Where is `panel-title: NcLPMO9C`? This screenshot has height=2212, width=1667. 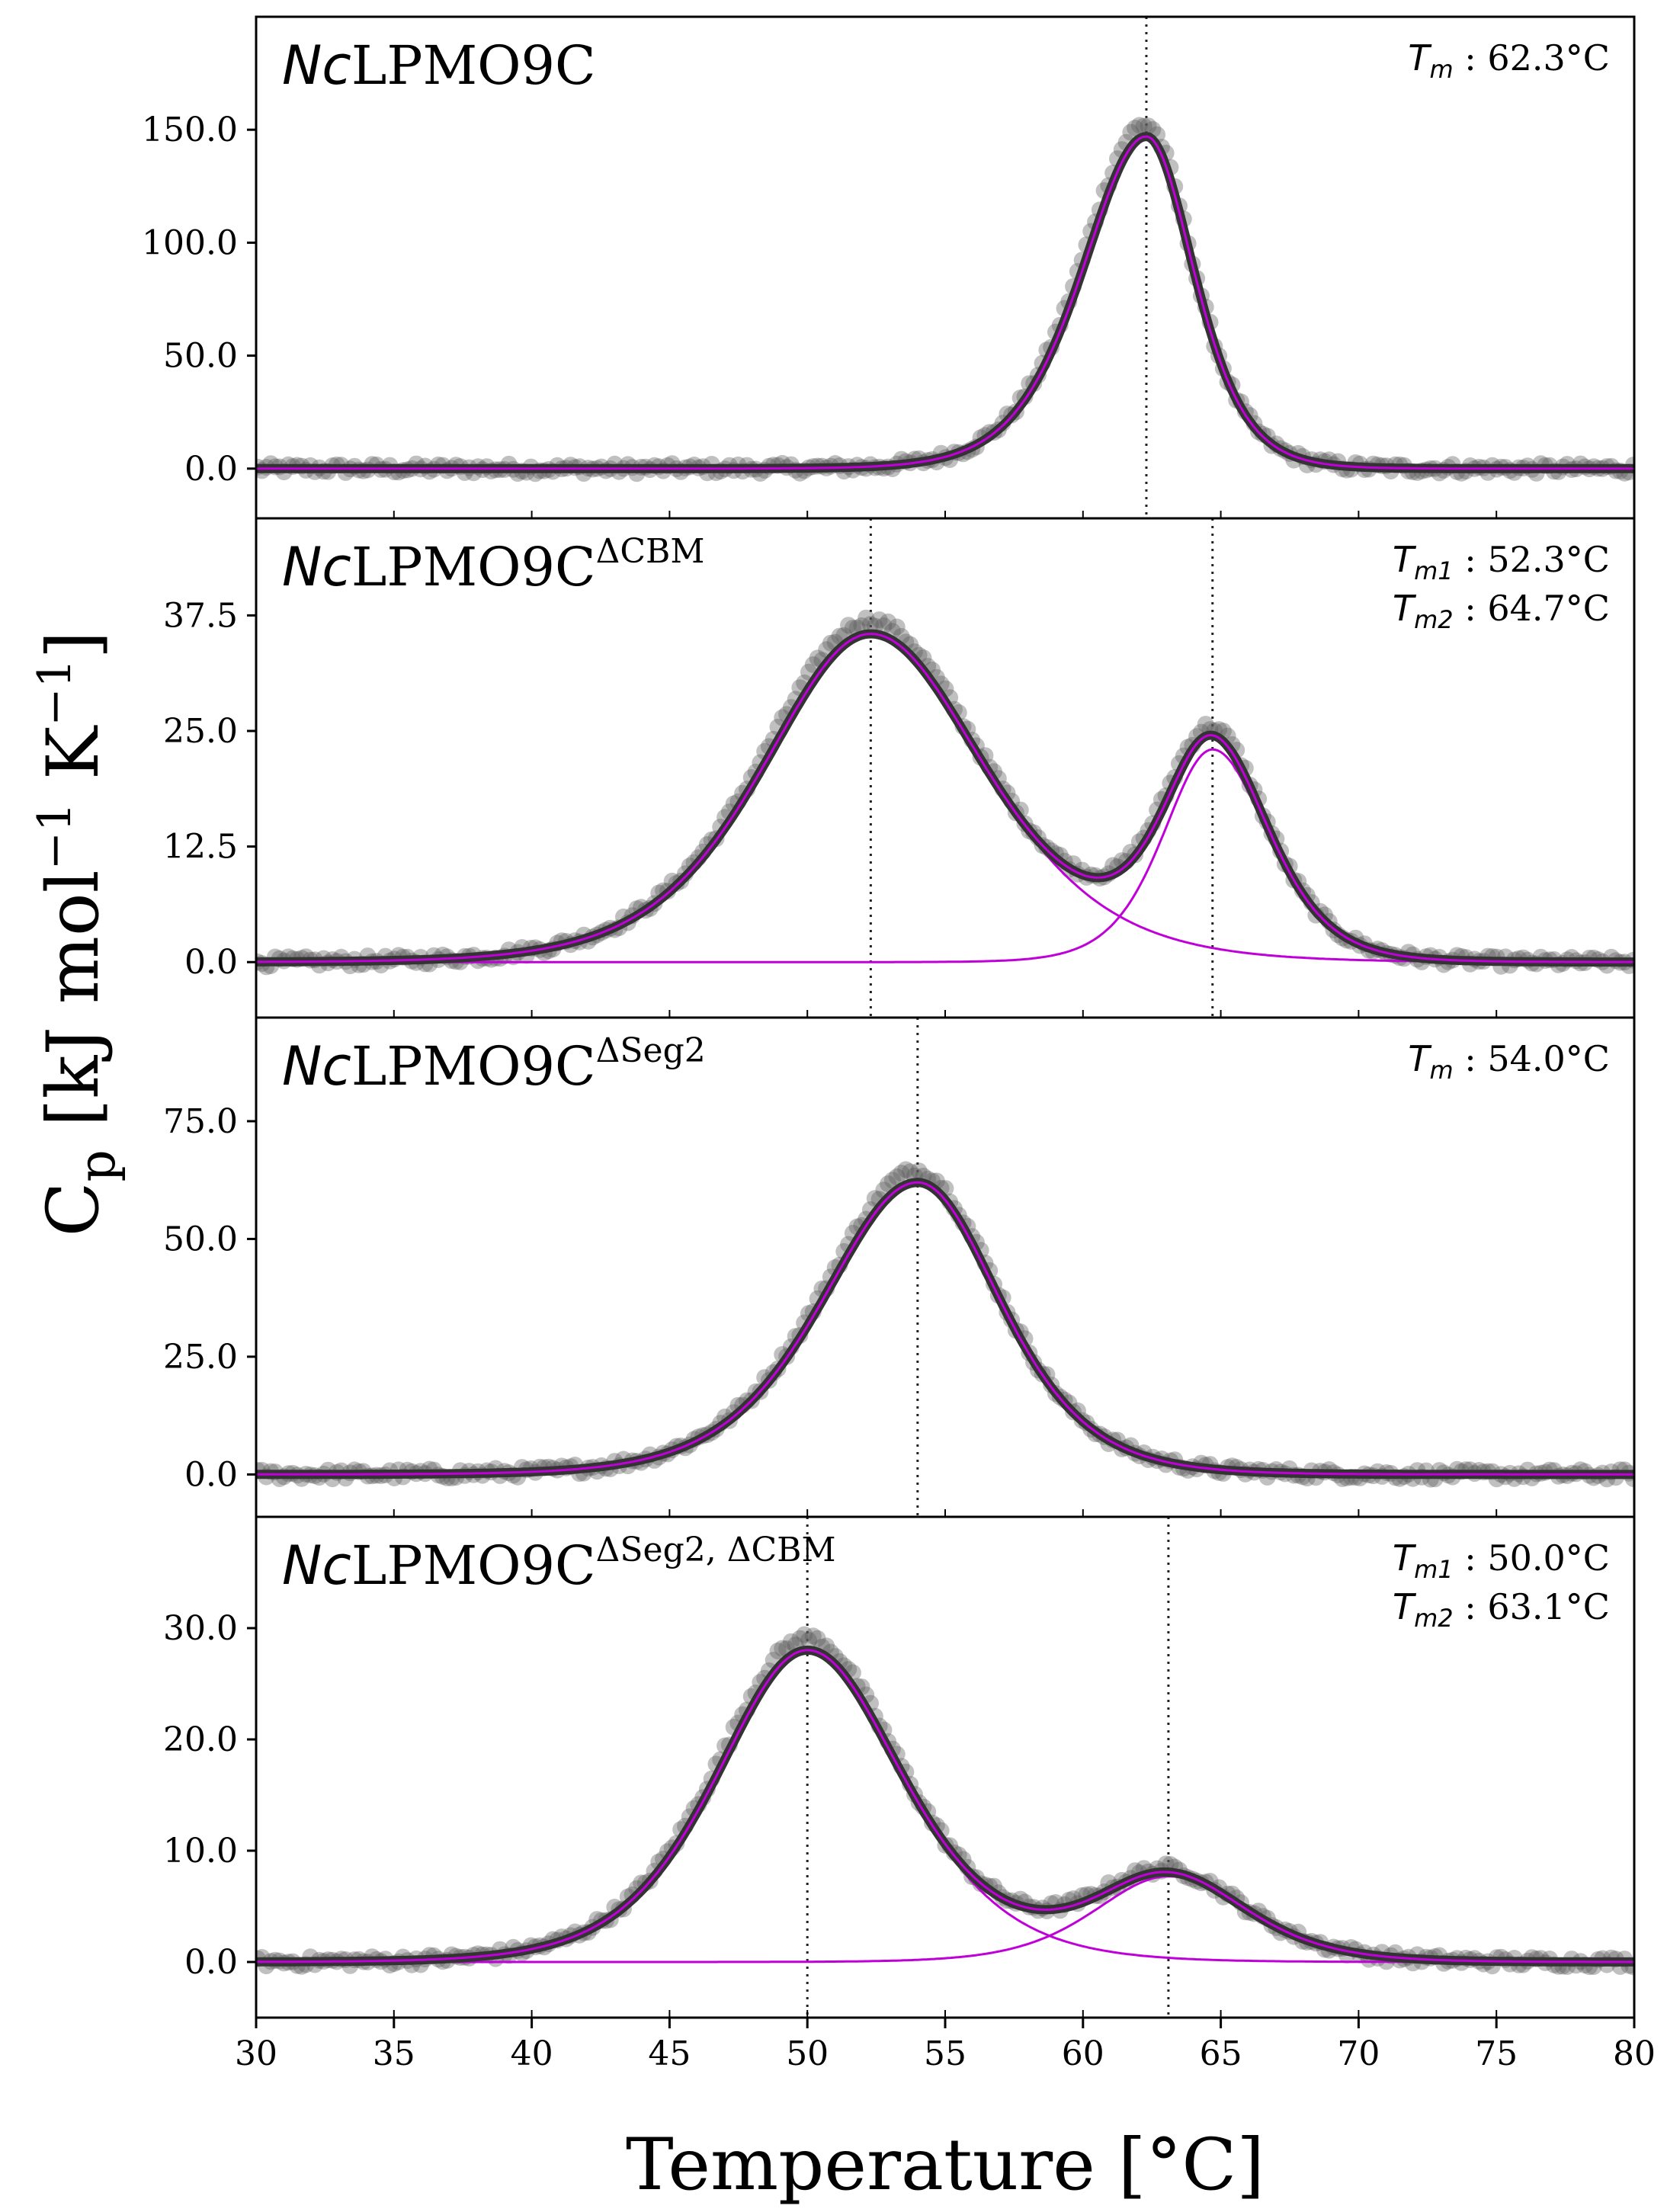 panel-title: NcLPMO9C is located at coordinates (439, 65).